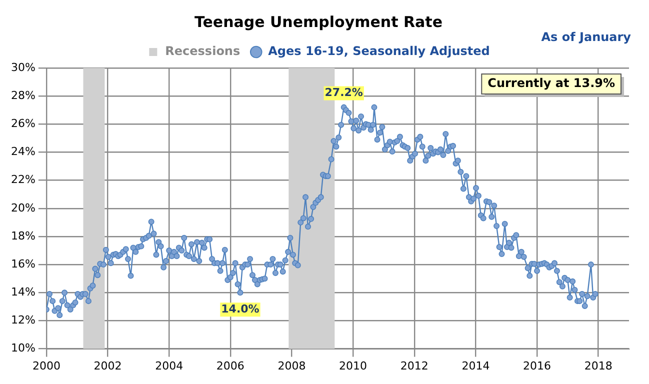 The width and height of the screenshot is (649, 384). What do you see at coordinates (23, 320) in the screenshot?
I see `y-tick-label: 12%` at bounding box center [23, 320].